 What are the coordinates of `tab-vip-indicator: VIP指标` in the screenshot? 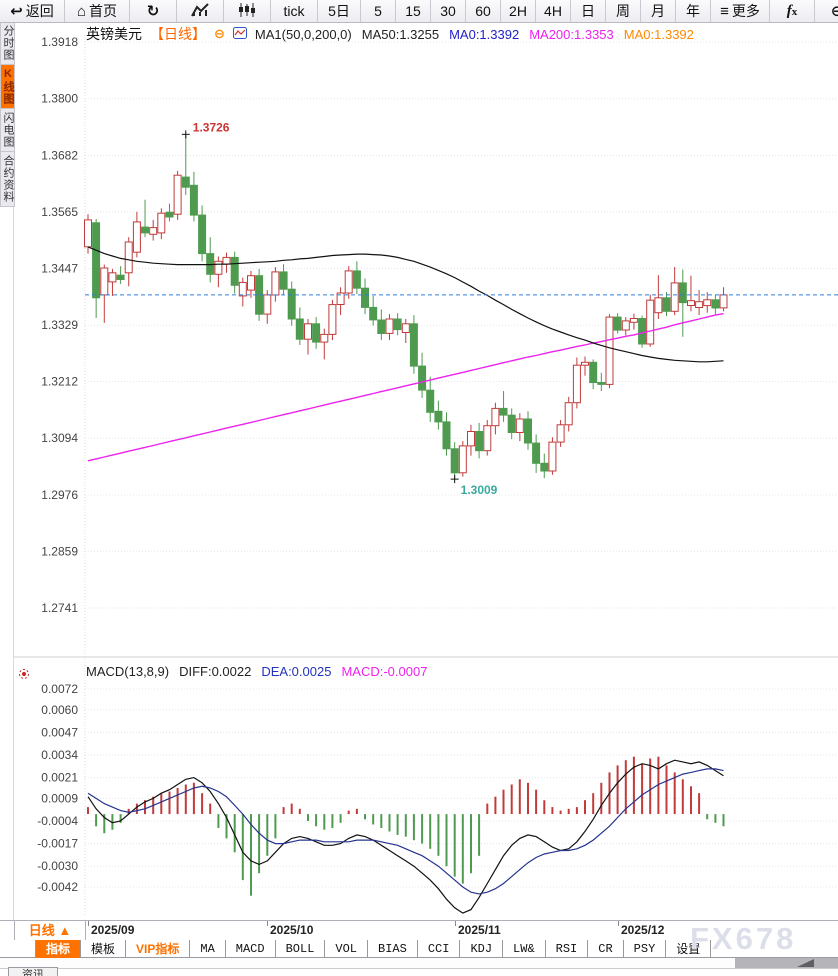 It's located at (158, 949).